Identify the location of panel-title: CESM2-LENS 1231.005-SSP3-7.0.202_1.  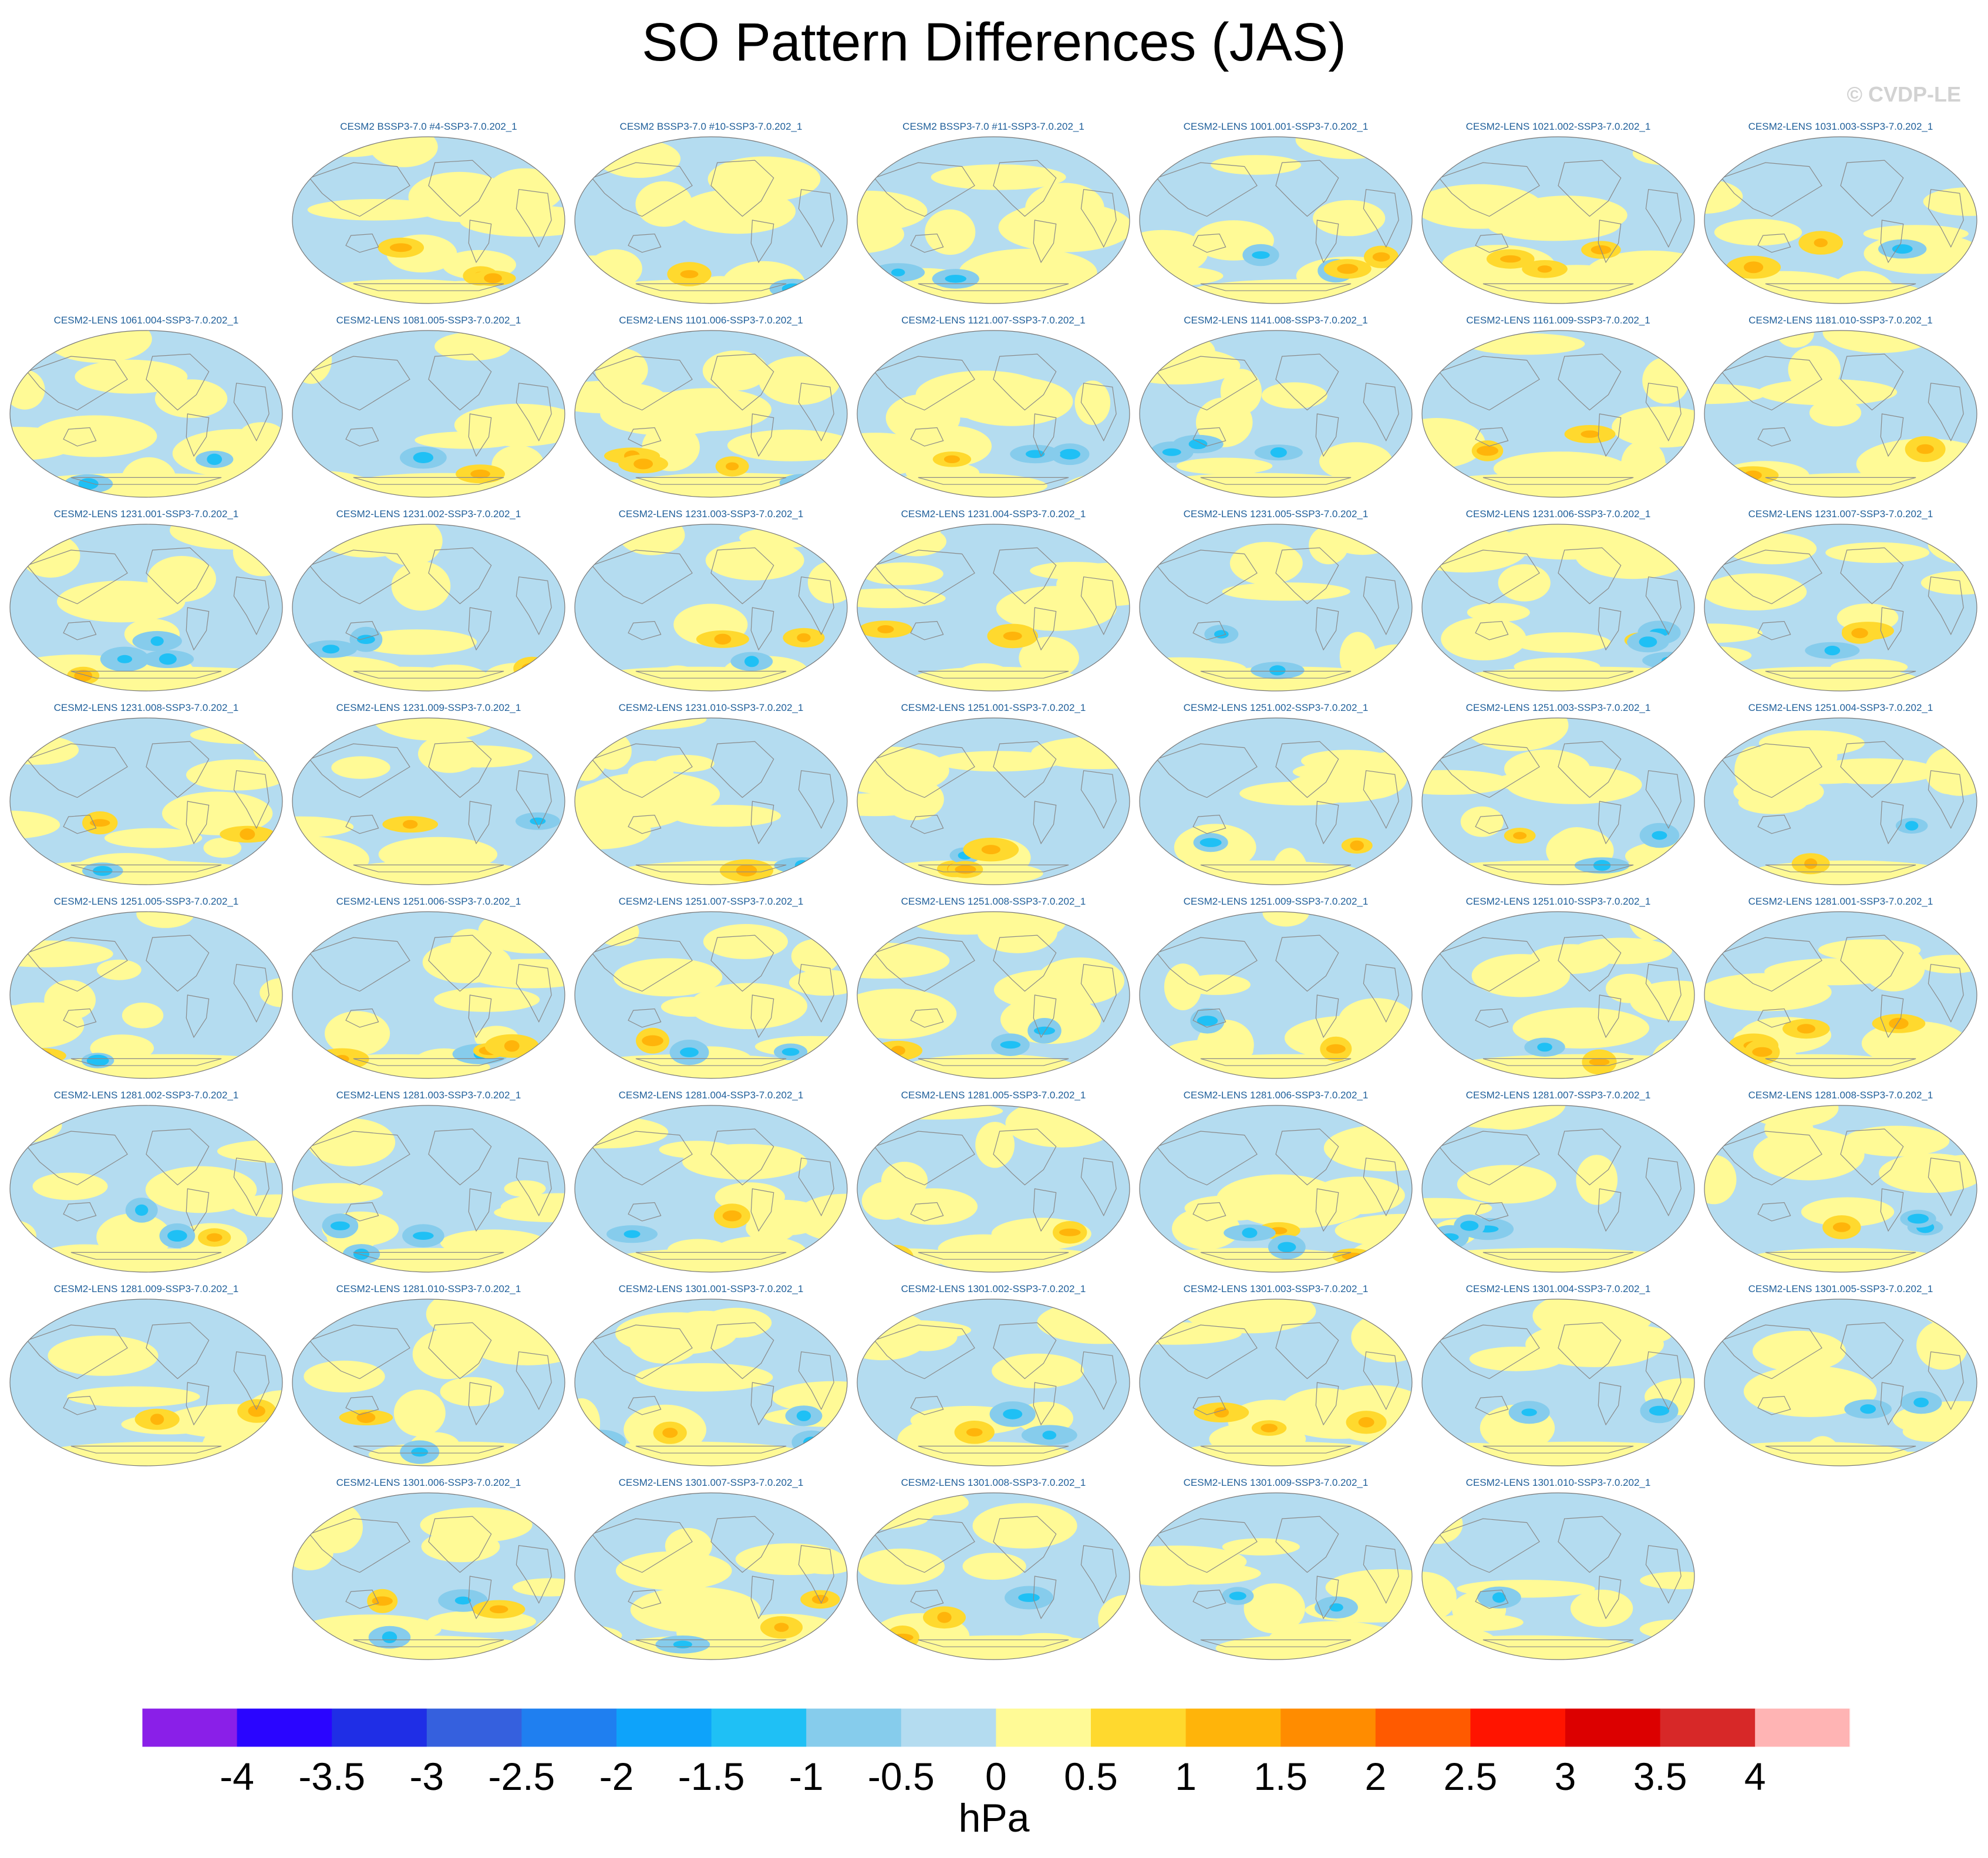
(1276, 514).